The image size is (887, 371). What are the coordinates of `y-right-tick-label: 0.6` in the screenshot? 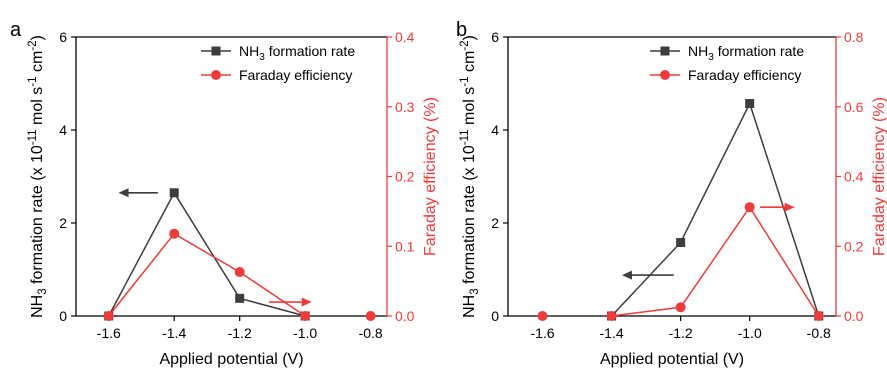 It's located at (854, 107).